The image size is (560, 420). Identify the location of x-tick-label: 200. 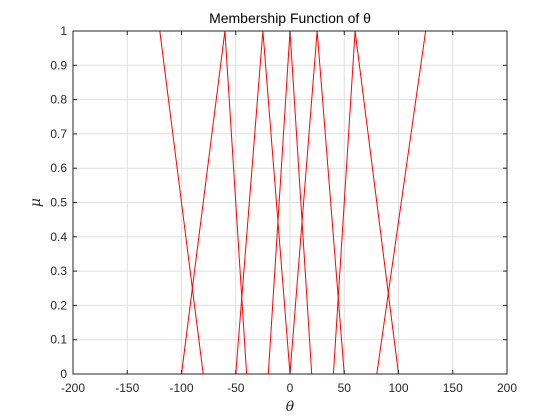
(507, 388).